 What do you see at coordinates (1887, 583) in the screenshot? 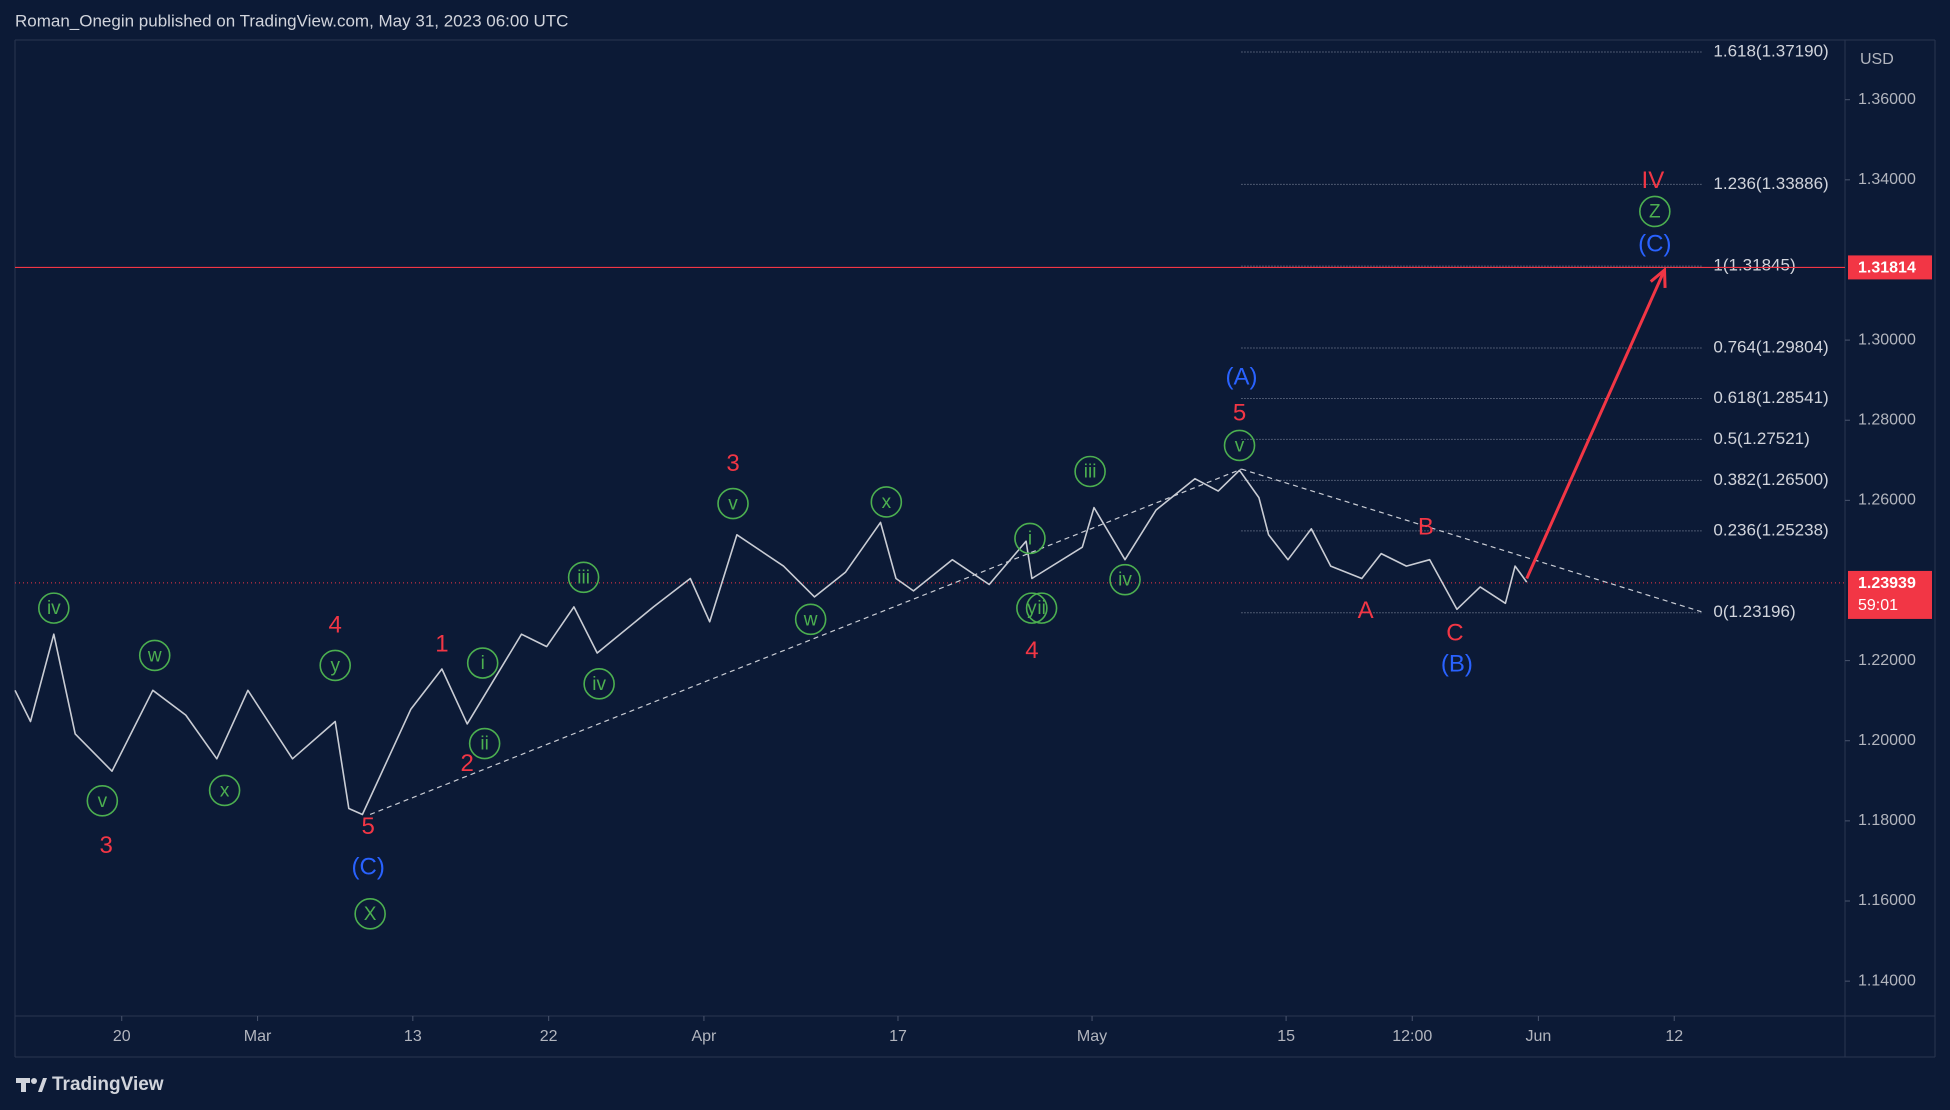
I see `last-price-label: 1.23939` at bounding box center [1887, 583].